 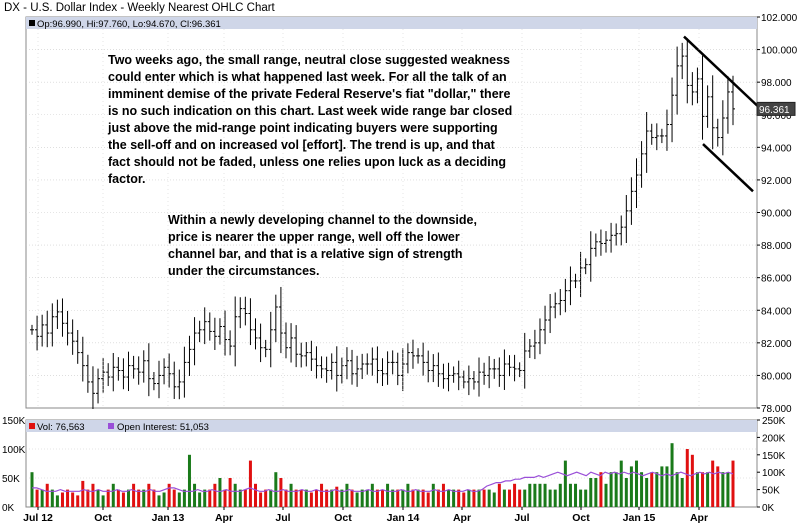 I want to click on vol-left-tick-label: 0K, so click(x=8, y=508).